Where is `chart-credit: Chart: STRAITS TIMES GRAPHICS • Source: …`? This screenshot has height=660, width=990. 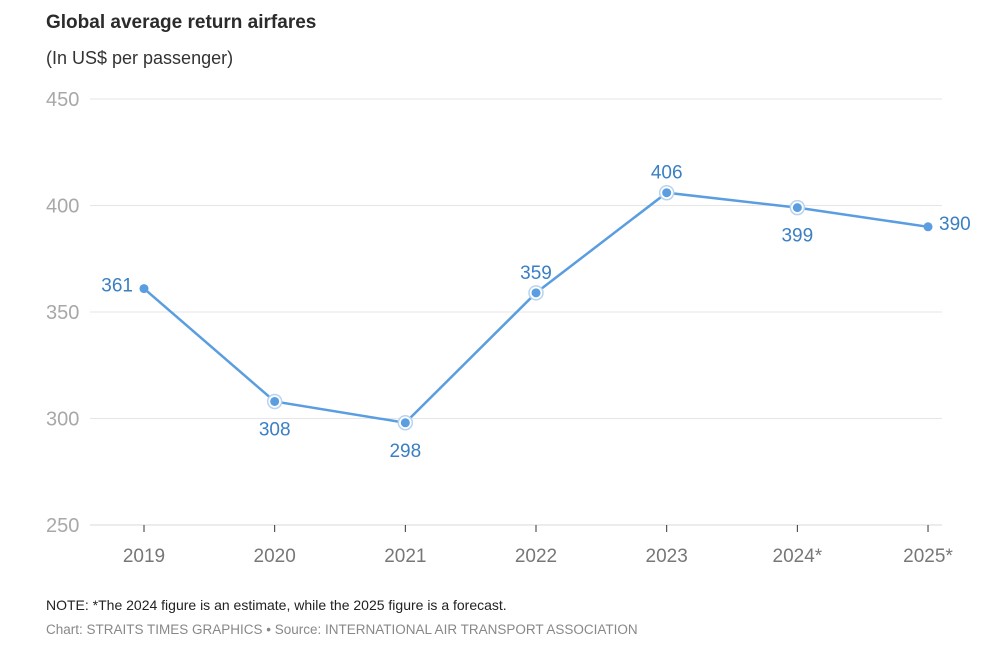
chart-credit: Chart: STRAITS TIMES GRAPHICS • Source: … is located at coordinates (342, 629).